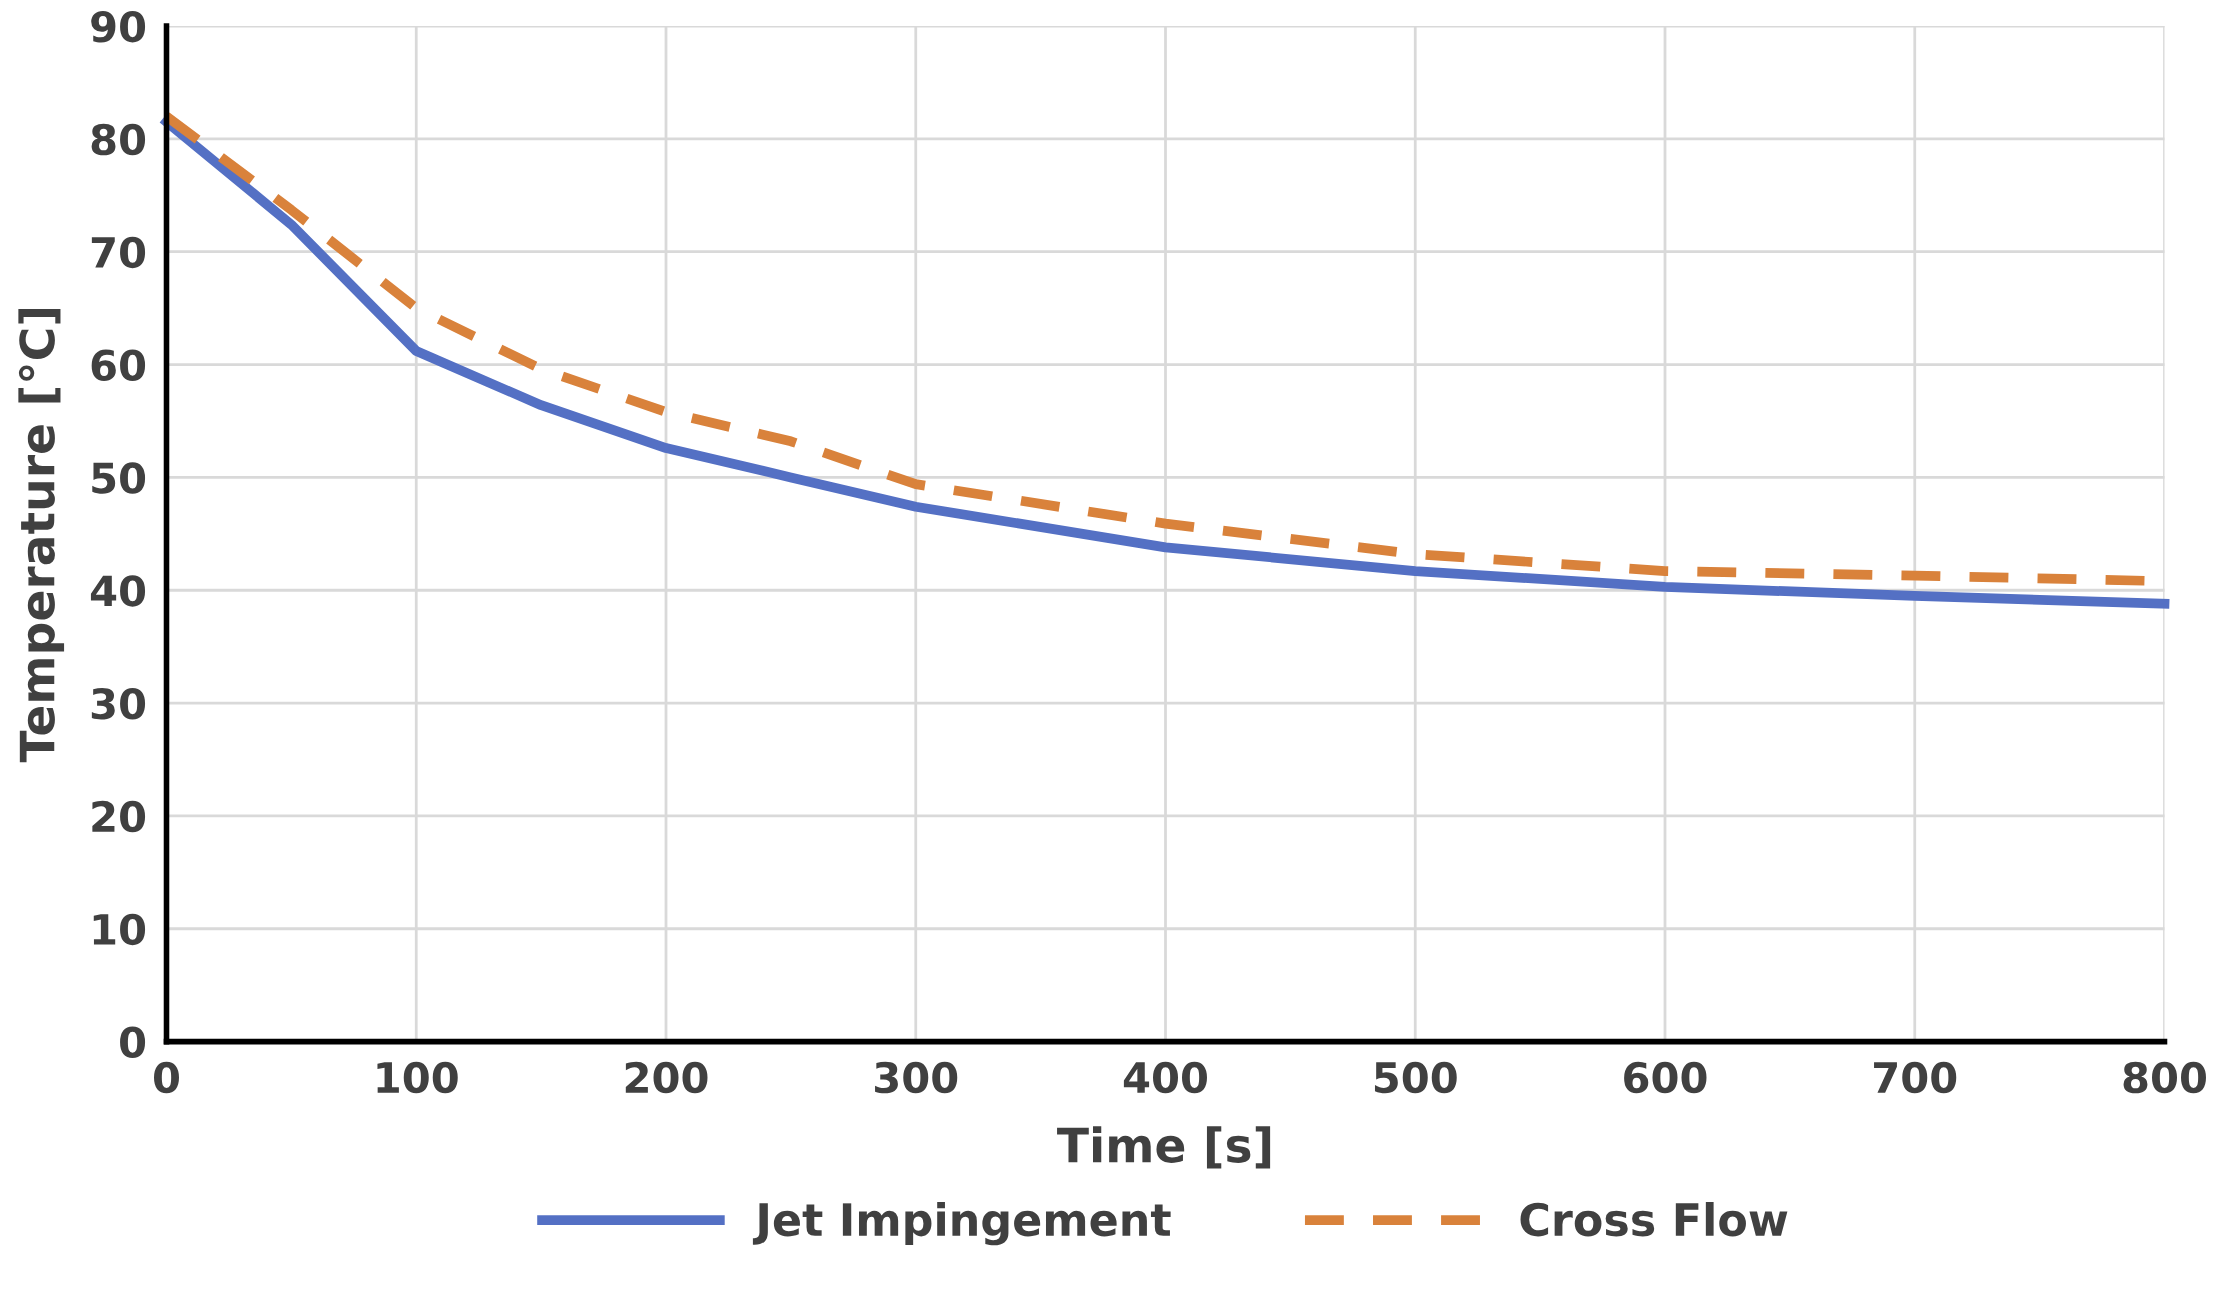  I want to click on legend-label: Cross Flow, so click(1654, 1219).